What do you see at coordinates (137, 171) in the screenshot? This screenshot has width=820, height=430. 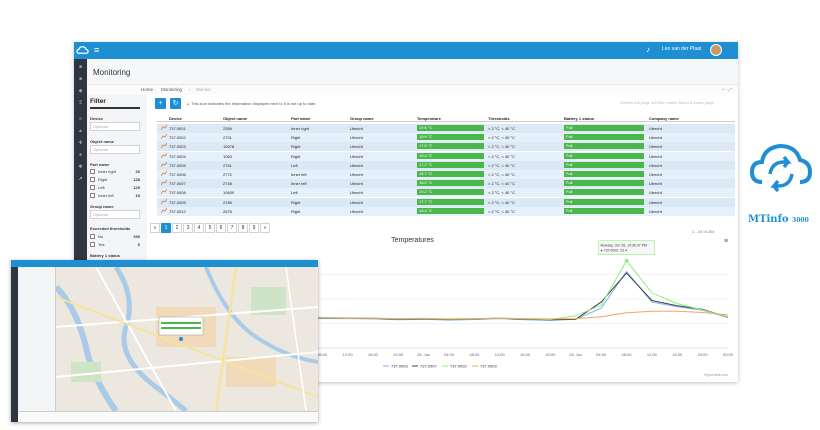 I see `option-count: 20` at bounding box center [137, 171].